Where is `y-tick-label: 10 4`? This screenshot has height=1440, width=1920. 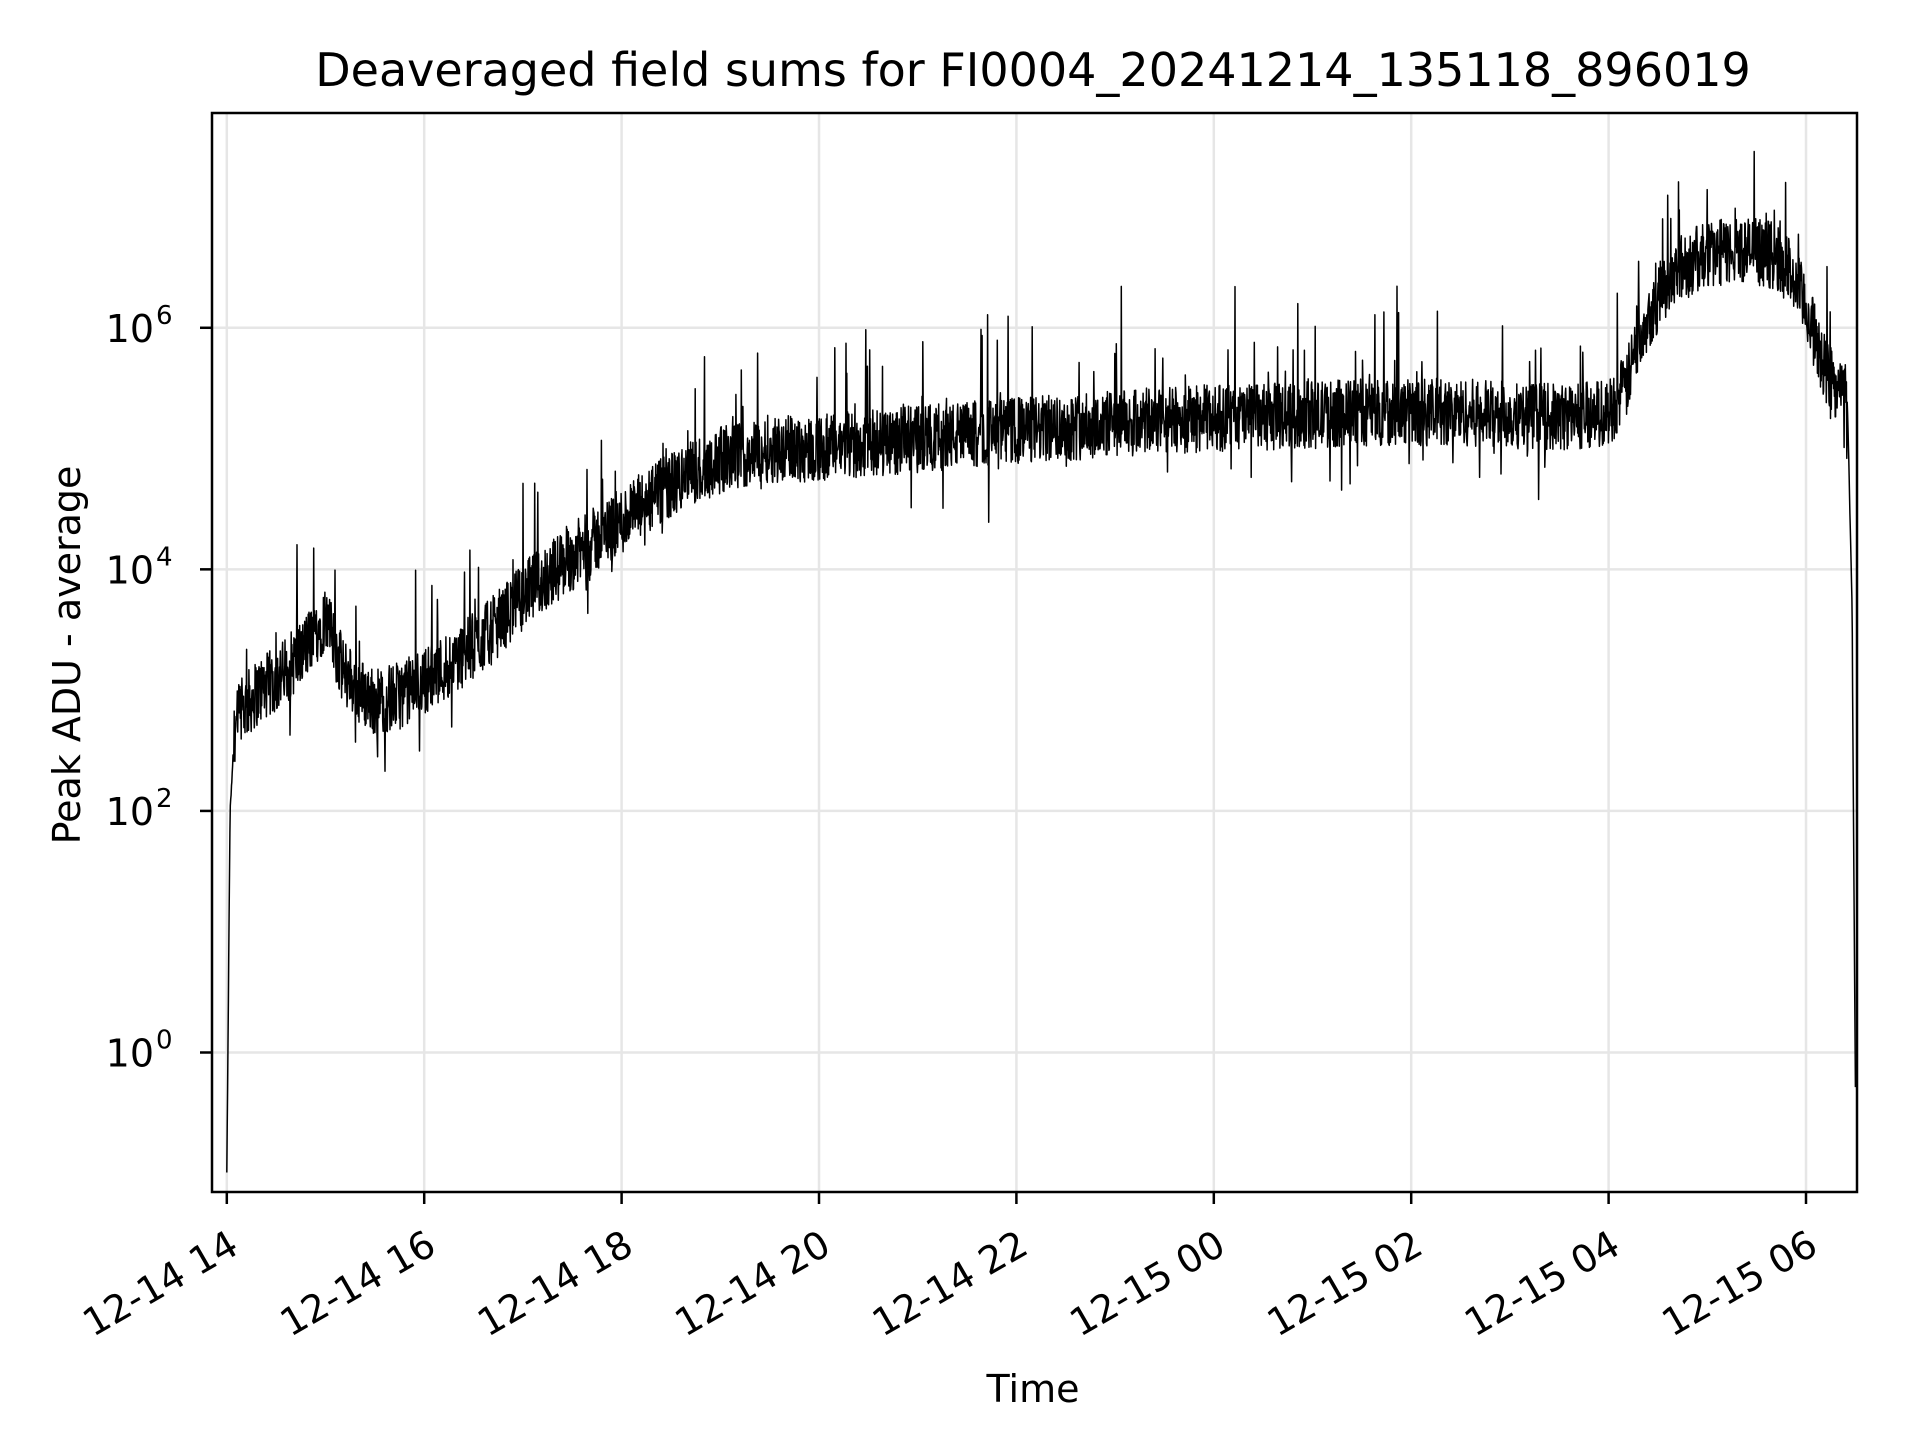 y-tick-label: 10 4 is located at coordinates (139, 567).